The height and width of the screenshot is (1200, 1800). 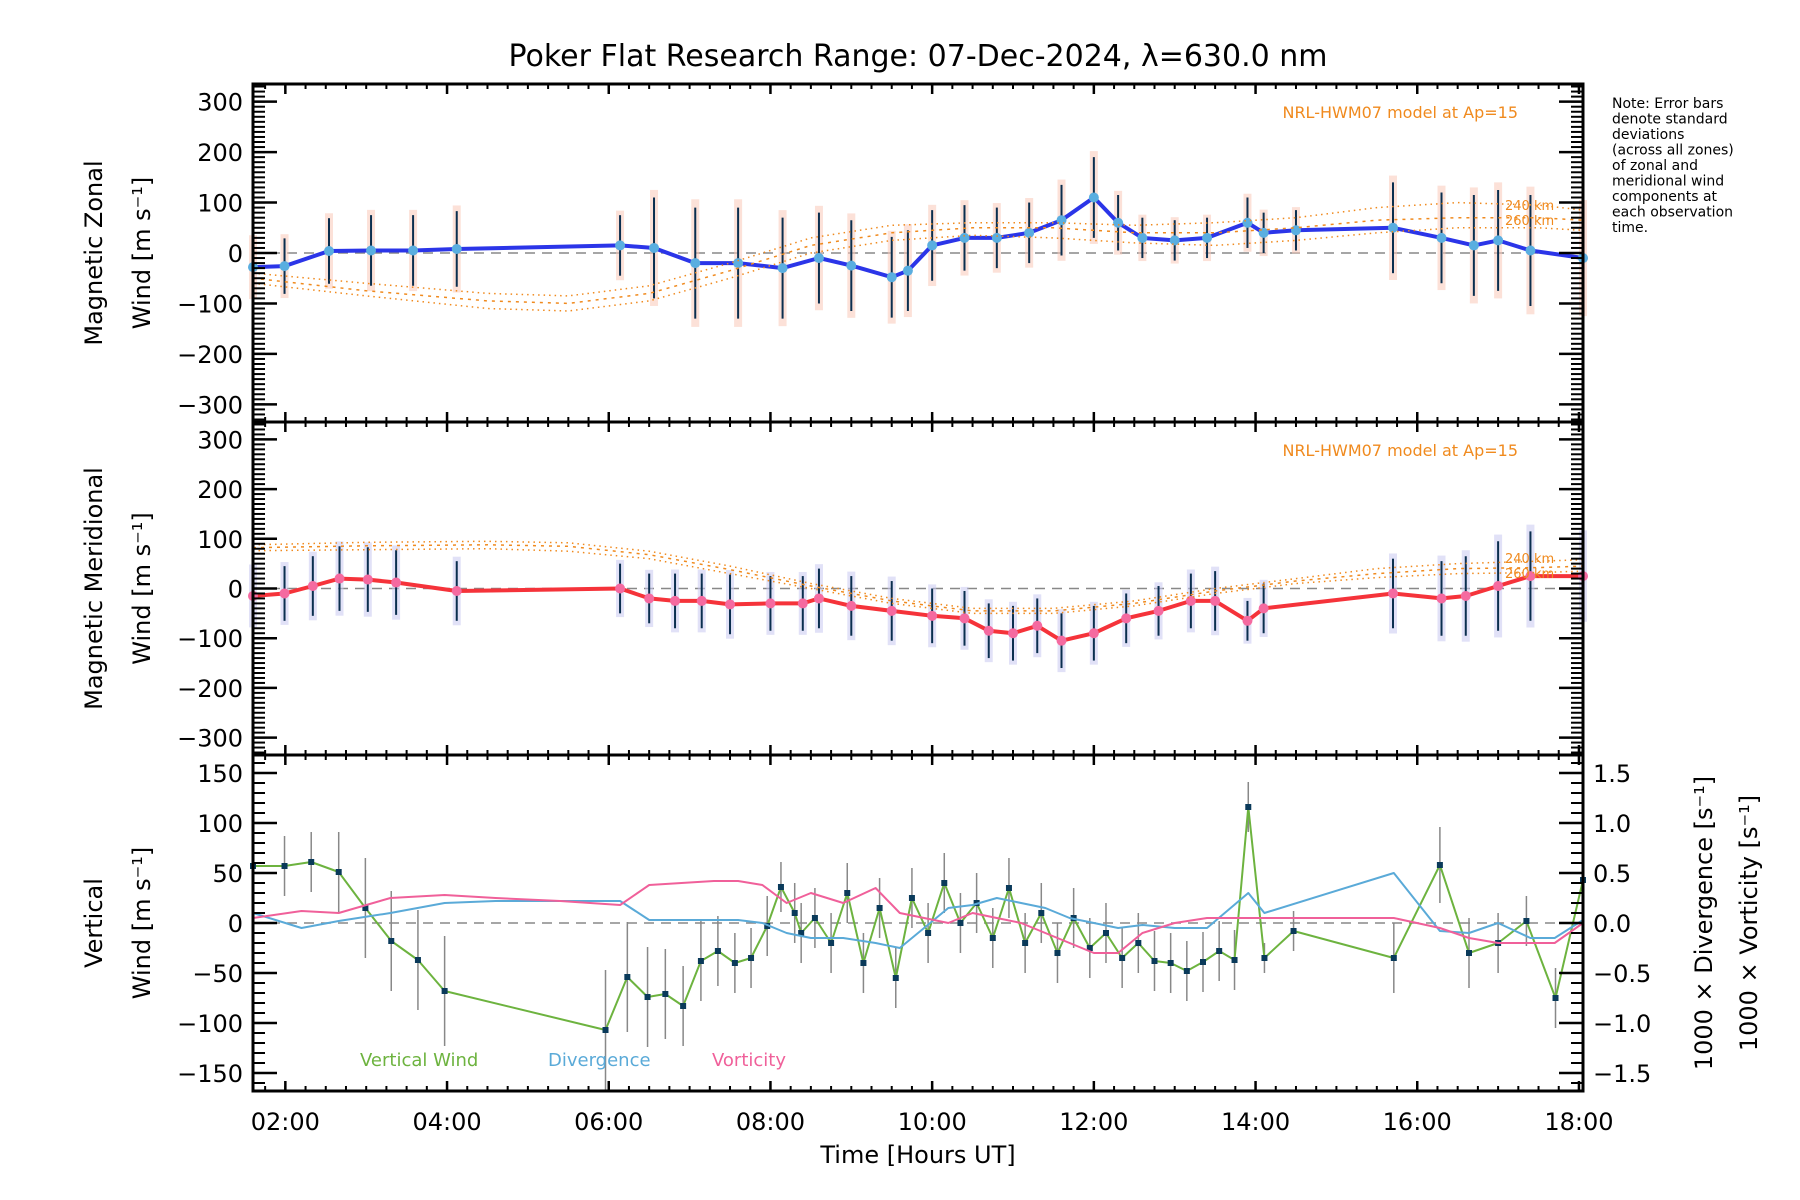 I want to click on y-tick-label: 300, so click(x=220, y=103).